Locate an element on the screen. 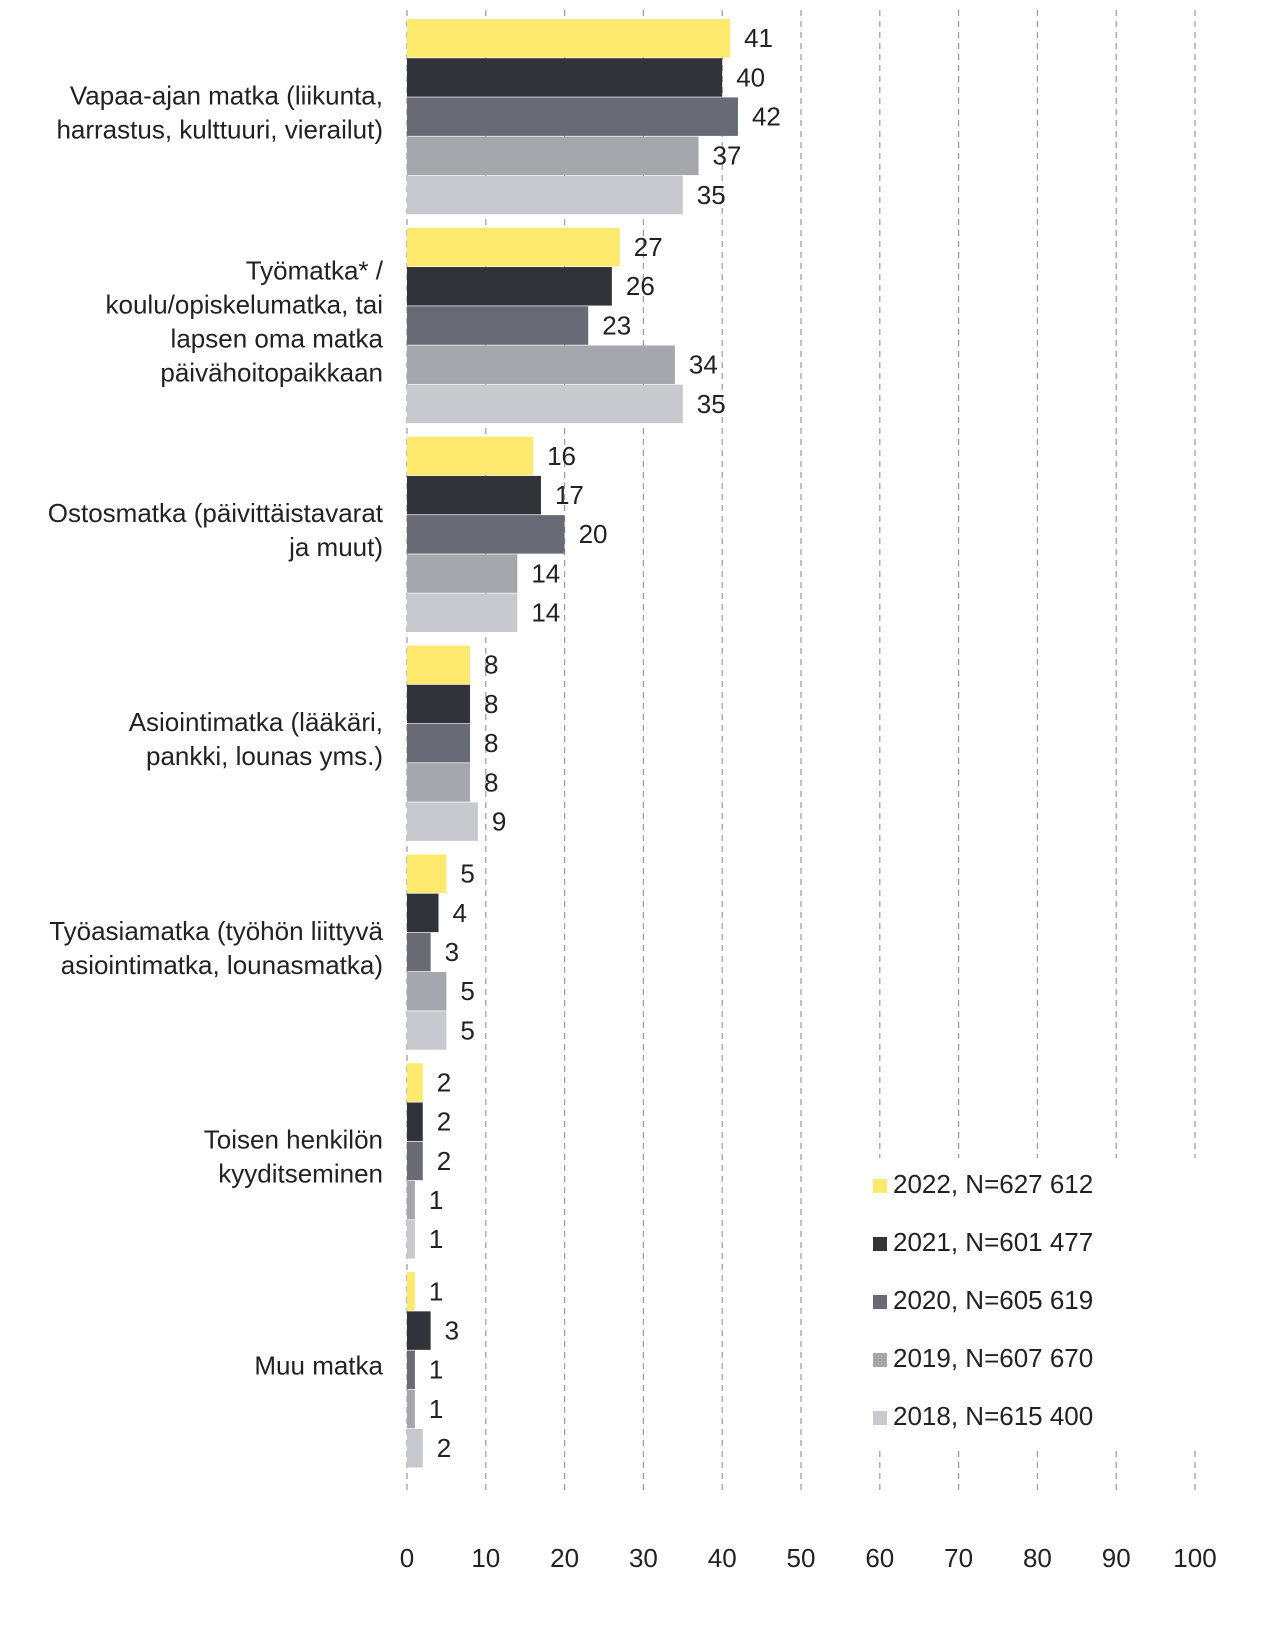 The height and width of the screenshot is (1627, 1280). x-tick-label: 30 is located at coordinates (643, 1558).